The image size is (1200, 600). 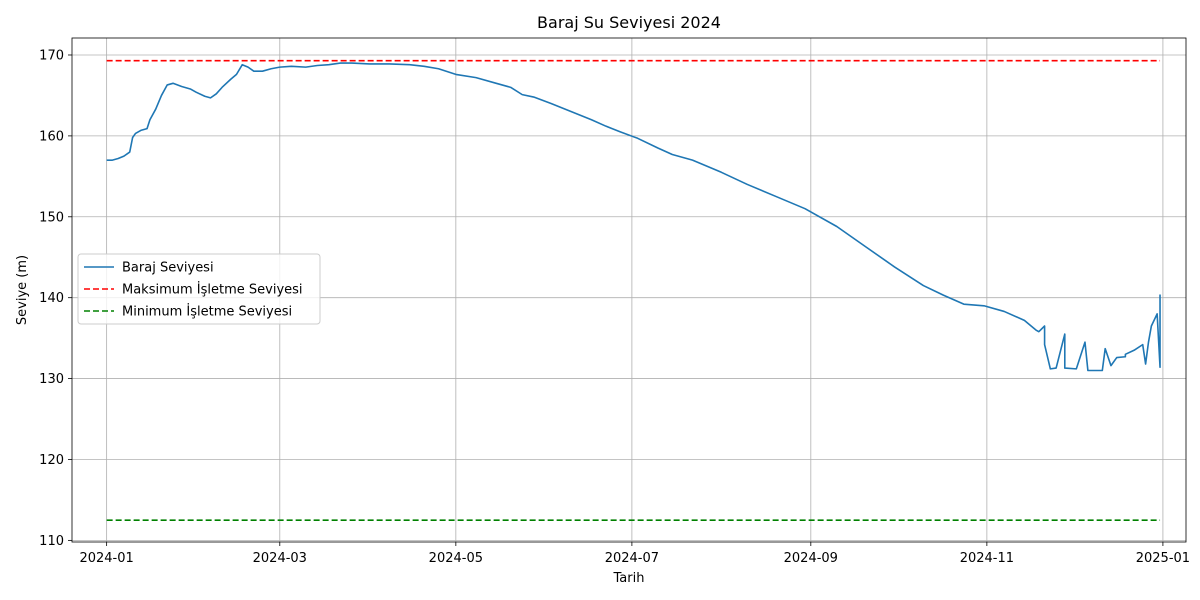 I want to click on y-tick-label: 120, so click(x=51, y=460).